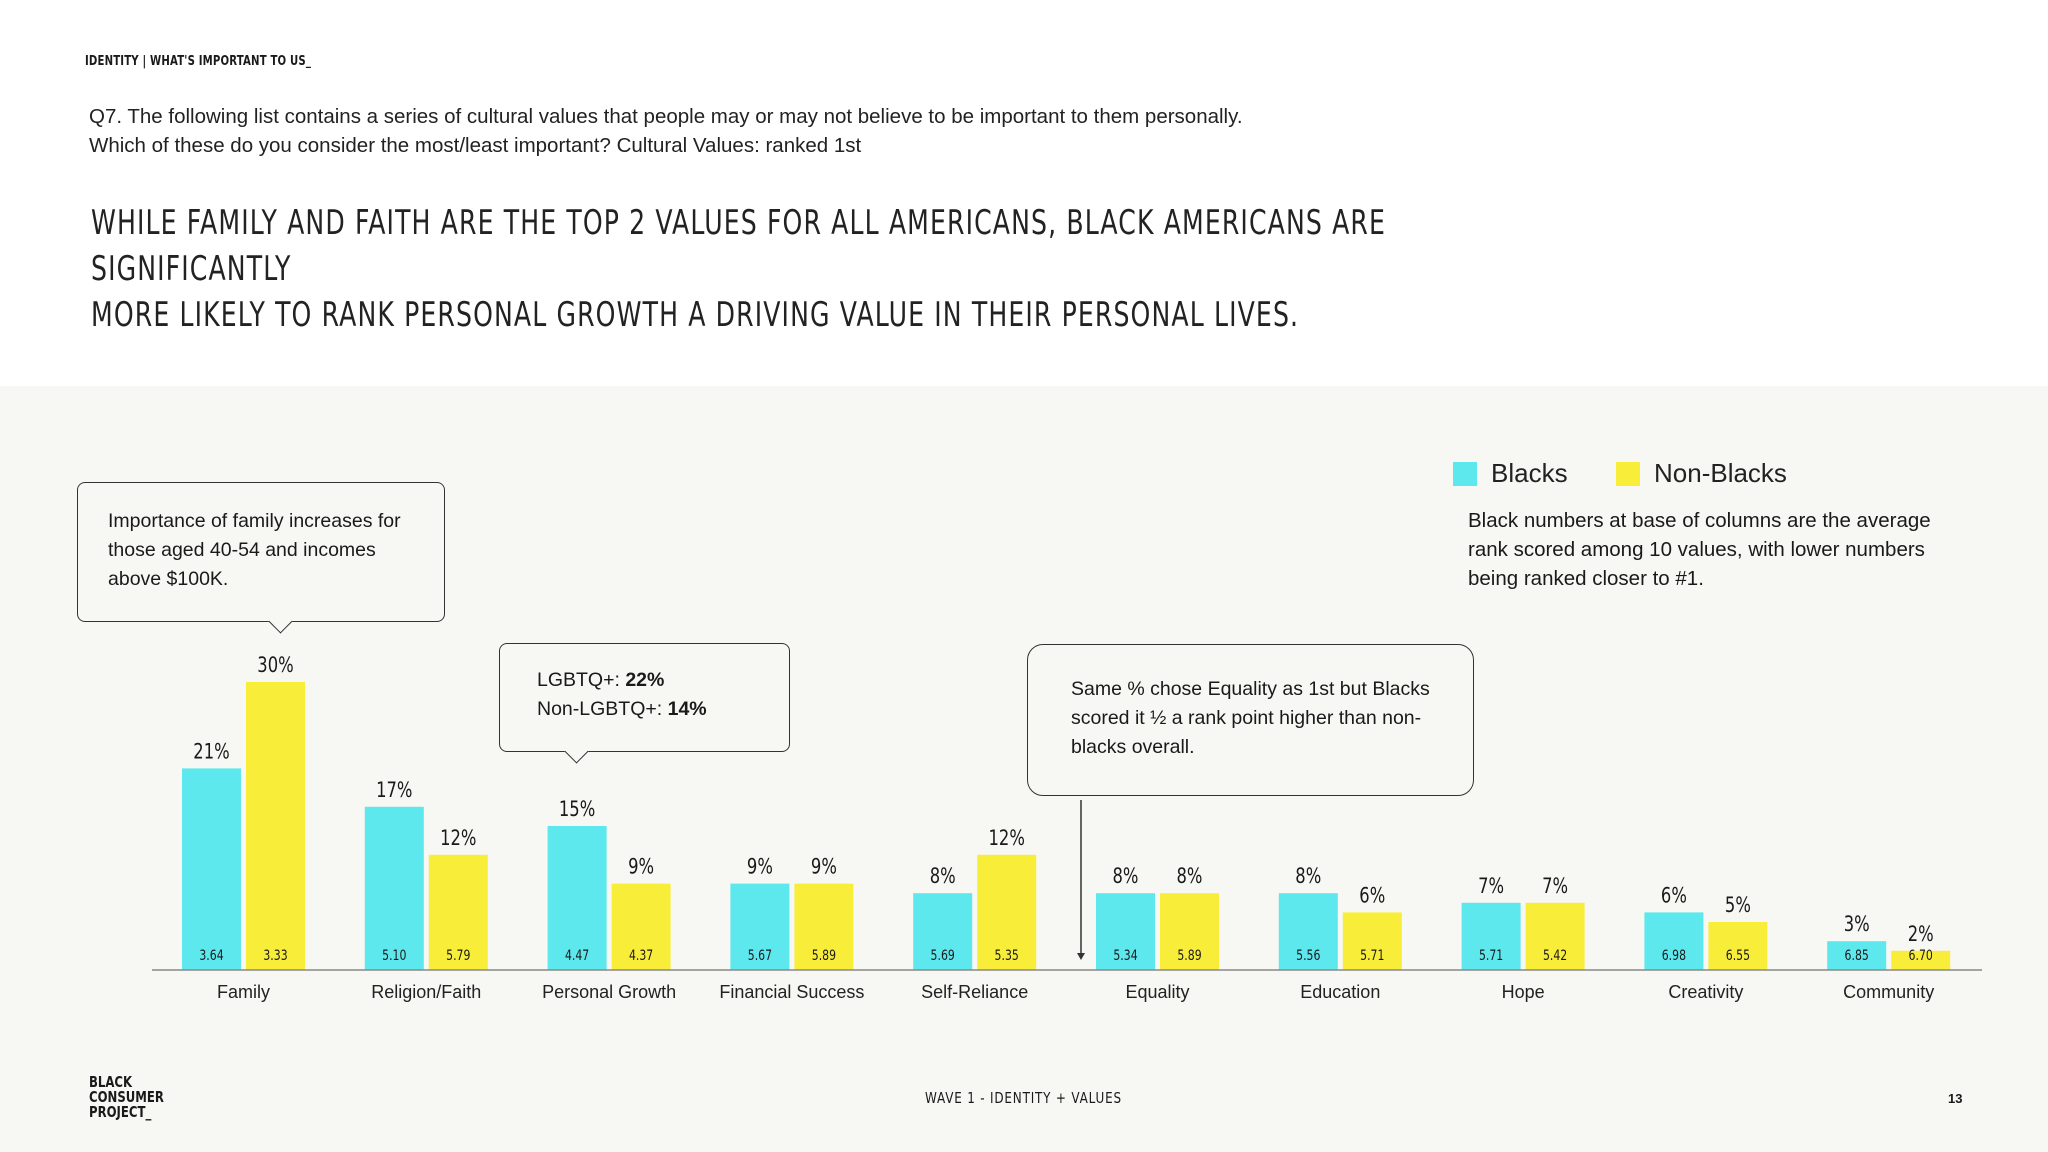 This screenshot has width=2048, height=1152. Describe the element at coordinates (1081, 956) in the screenshot. I see `equality-arrow-head` at that location.